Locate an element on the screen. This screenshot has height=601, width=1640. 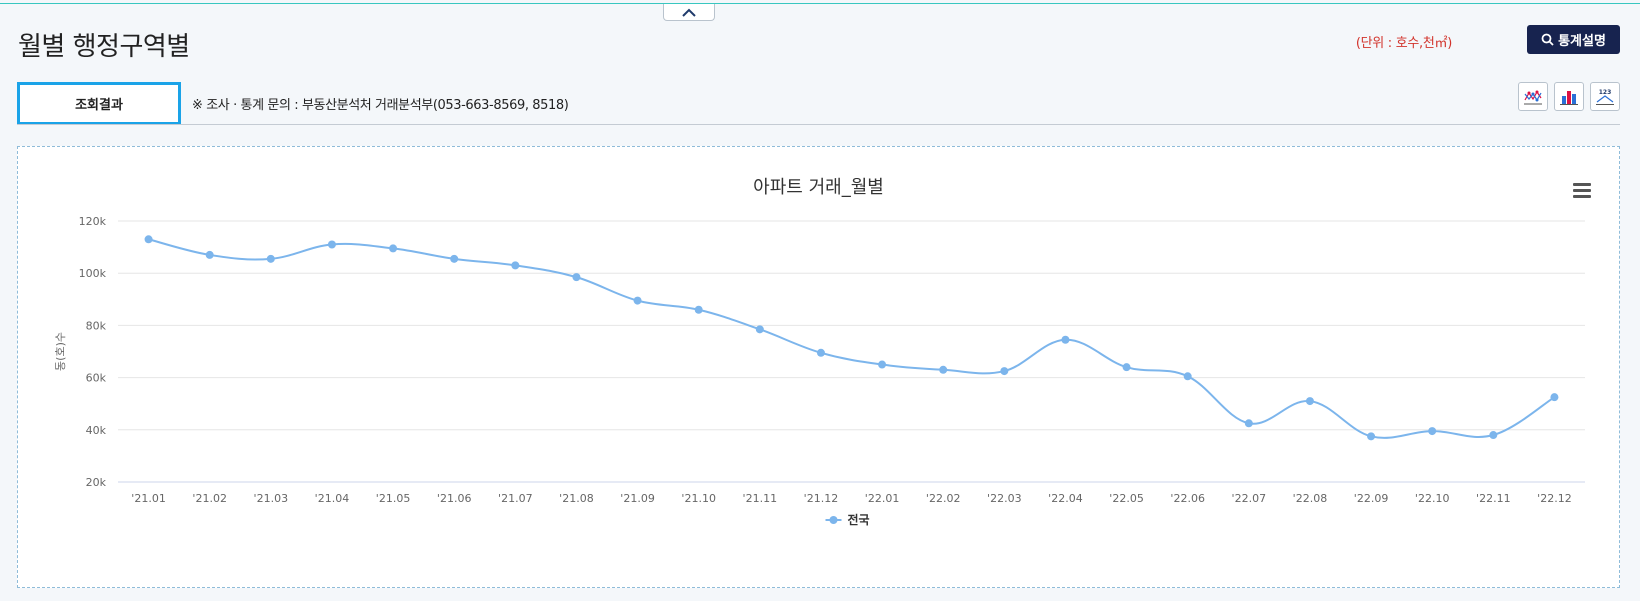
line-chart-icon is located at coordinates (1533, 97).